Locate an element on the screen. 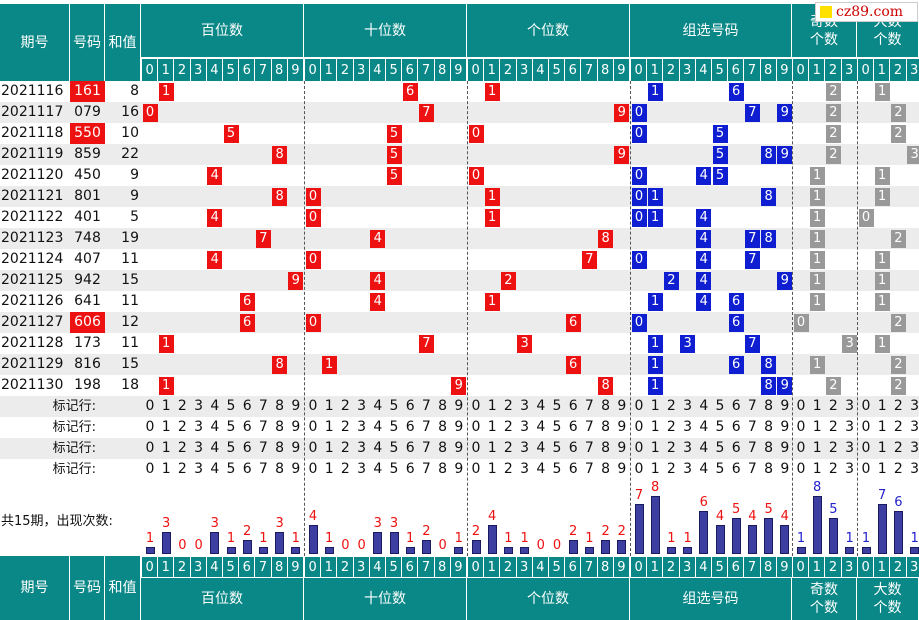 The width and height of the screenshot is (919, 620). row-sum: 8 is located at coordinates (134, 91).